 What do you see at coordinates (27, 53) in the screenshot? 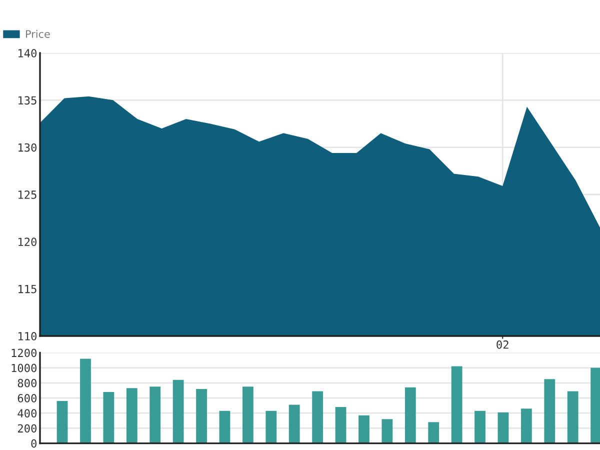
I see `y-tick-label: 140` at bounding box center [27, 53].